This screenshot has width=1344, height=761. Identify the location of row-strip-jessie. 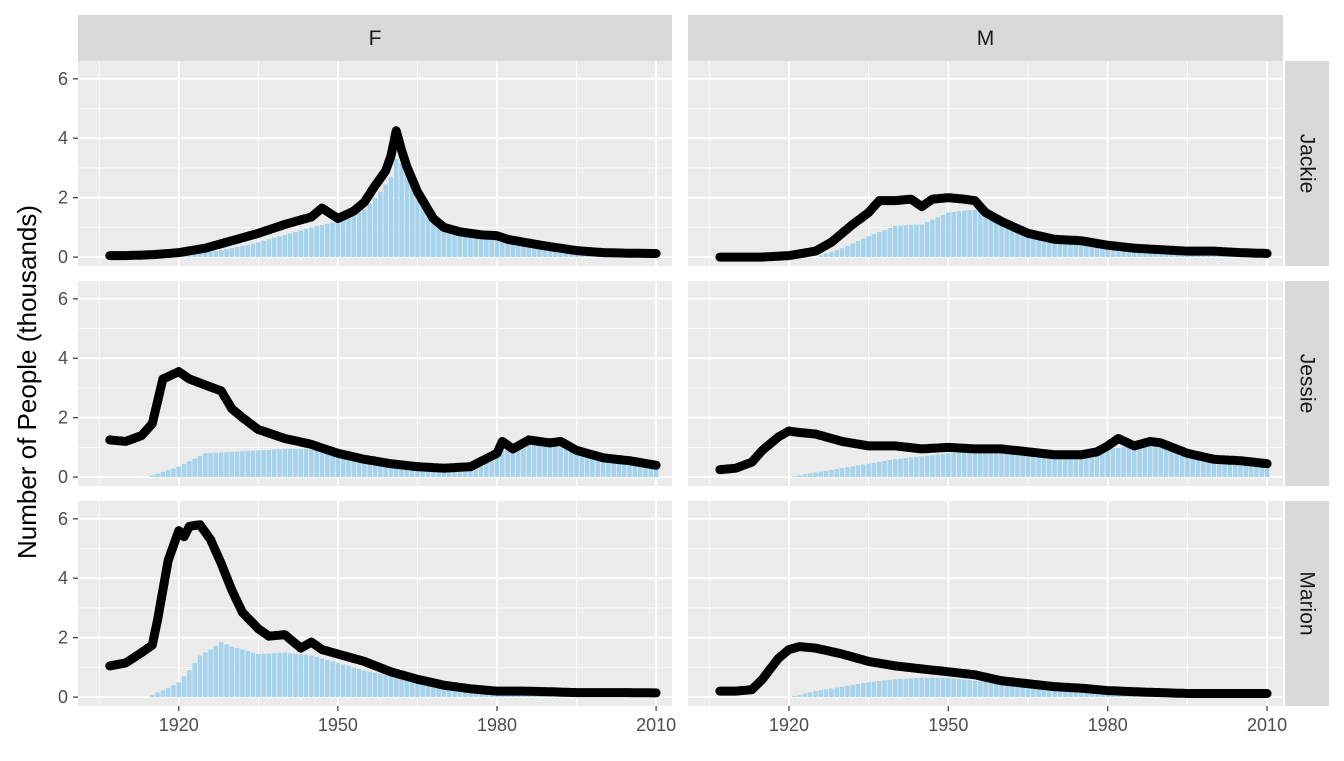
(1307, 383).